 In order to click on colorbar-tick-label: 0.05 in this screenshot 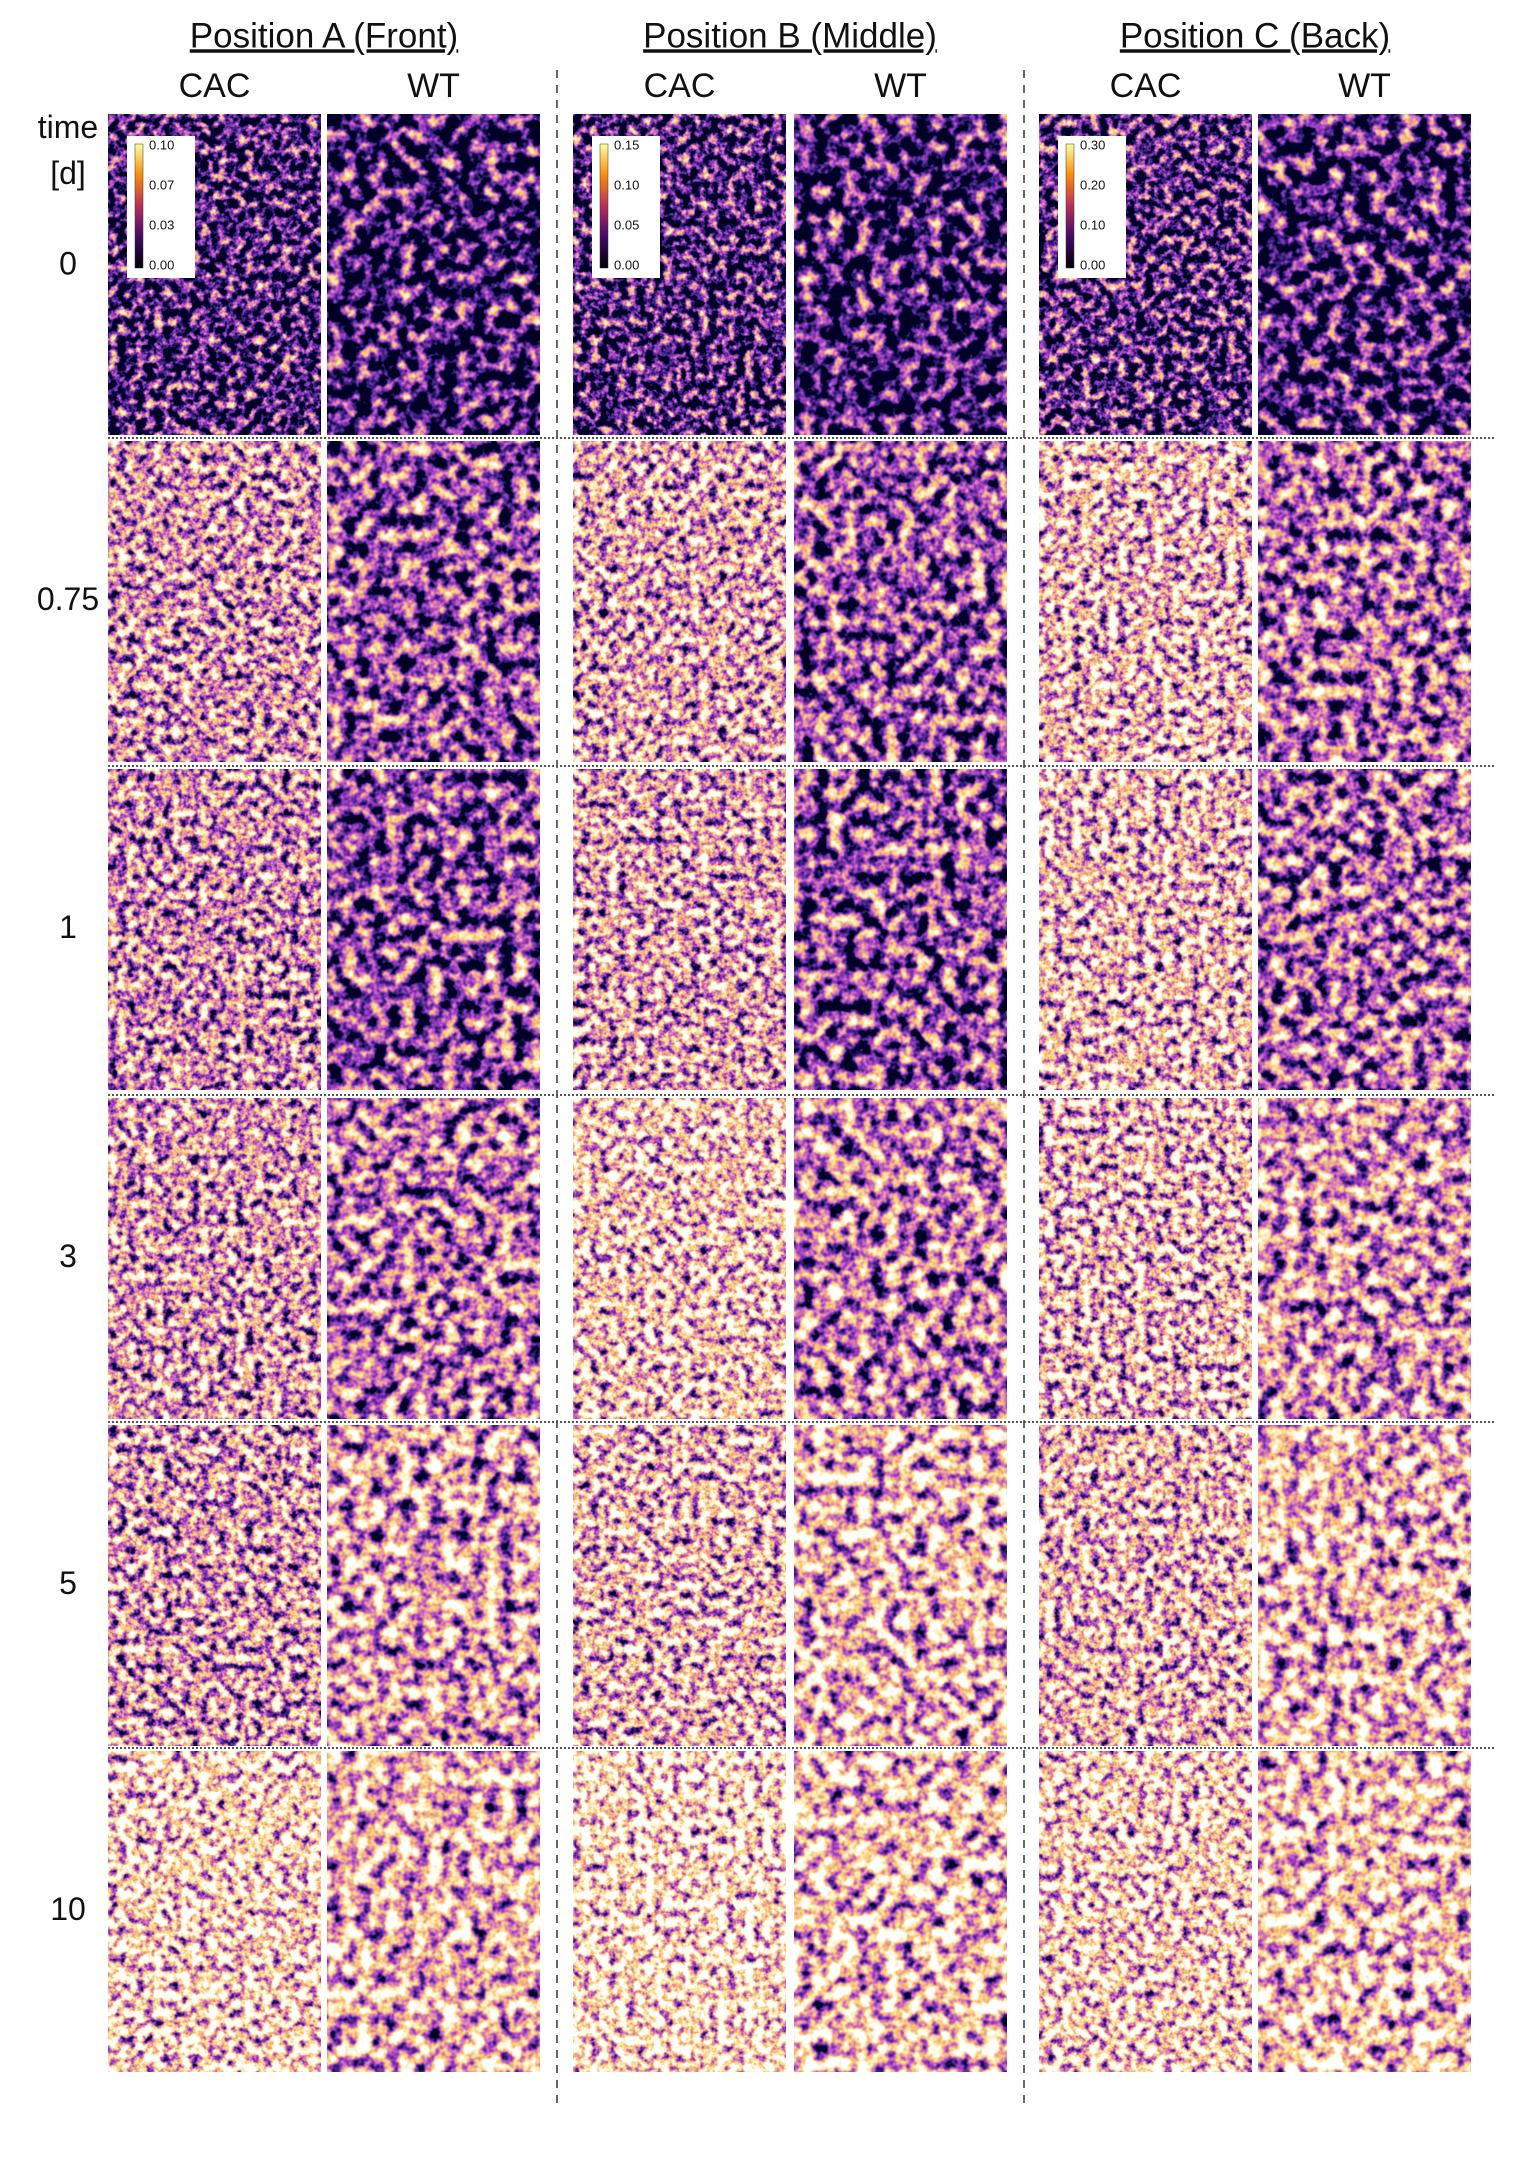, I will do `click(626, 224)`.